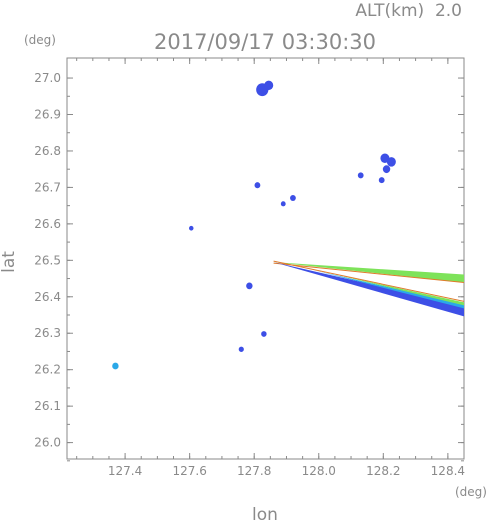 Image resolution: width=491 pixels, height=521 pixels. I want to click on x-tick-label: 127.4, so click(125, 471).